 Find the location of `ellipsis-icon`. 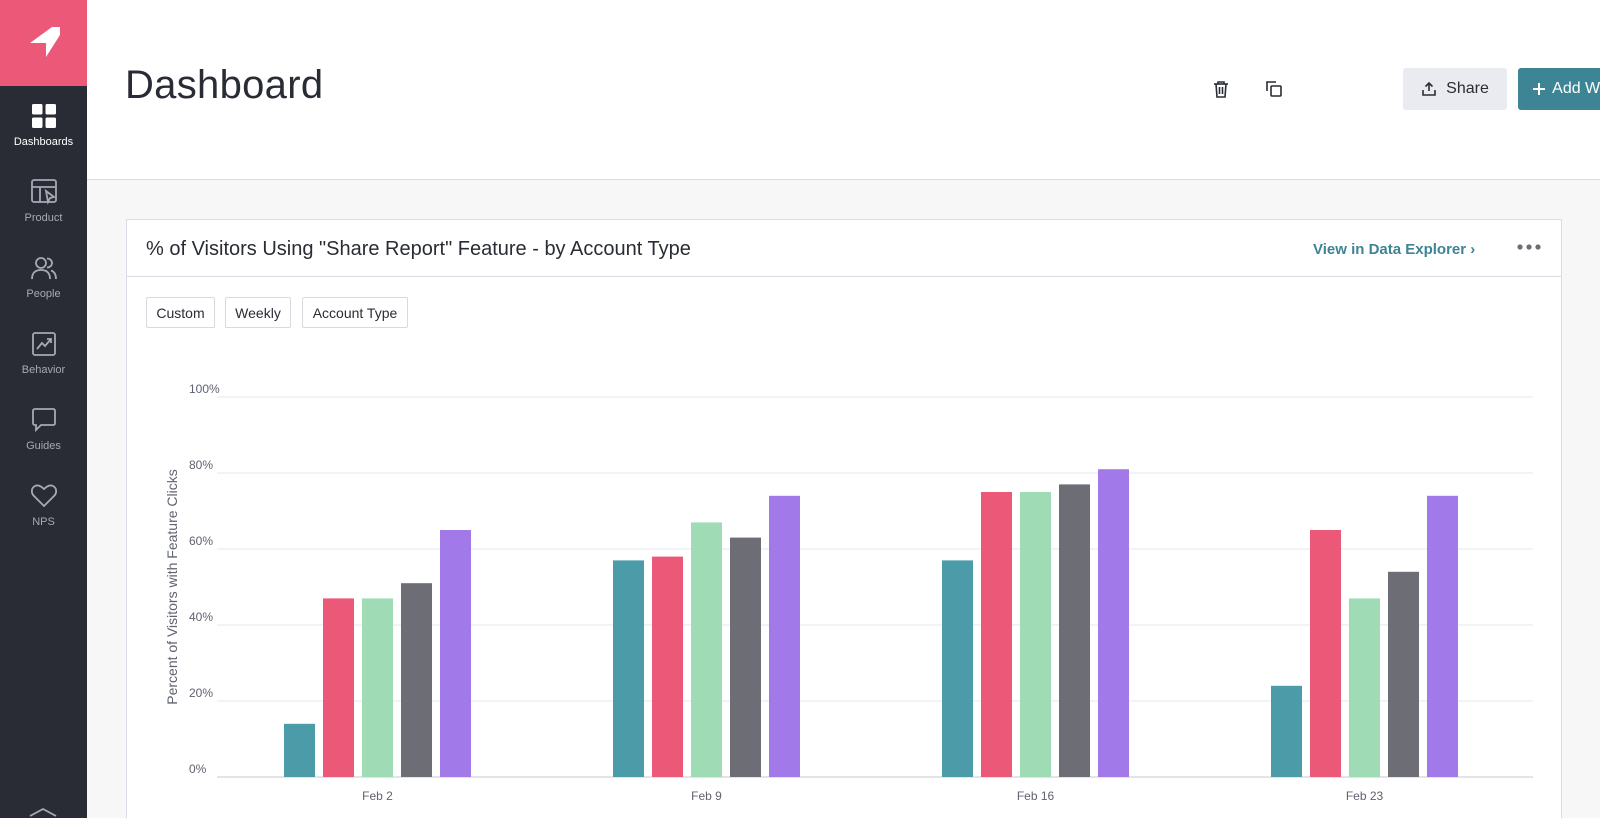

ellipsis-icon is located at coordinates (1529, 247).